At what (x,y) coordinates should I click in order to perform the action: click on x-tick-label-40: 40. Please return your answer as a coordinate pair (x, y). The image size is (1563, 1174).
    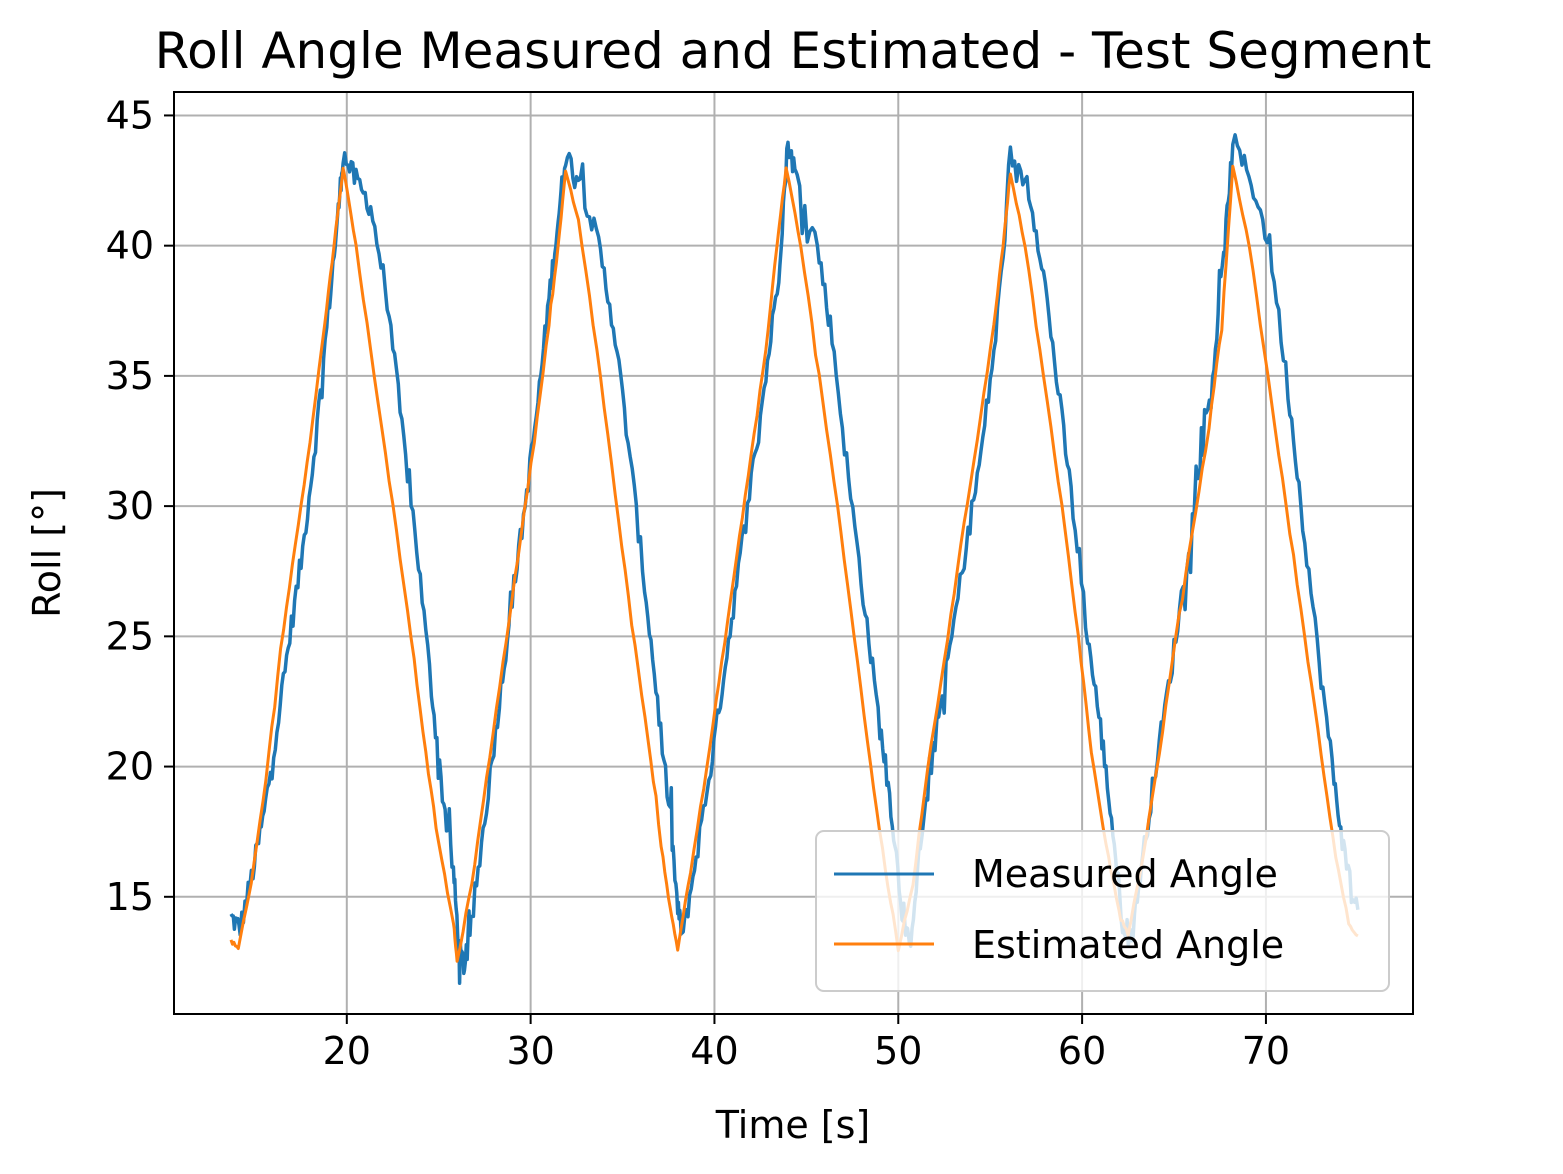
    Looking at the image, I should click on (714, 1051).